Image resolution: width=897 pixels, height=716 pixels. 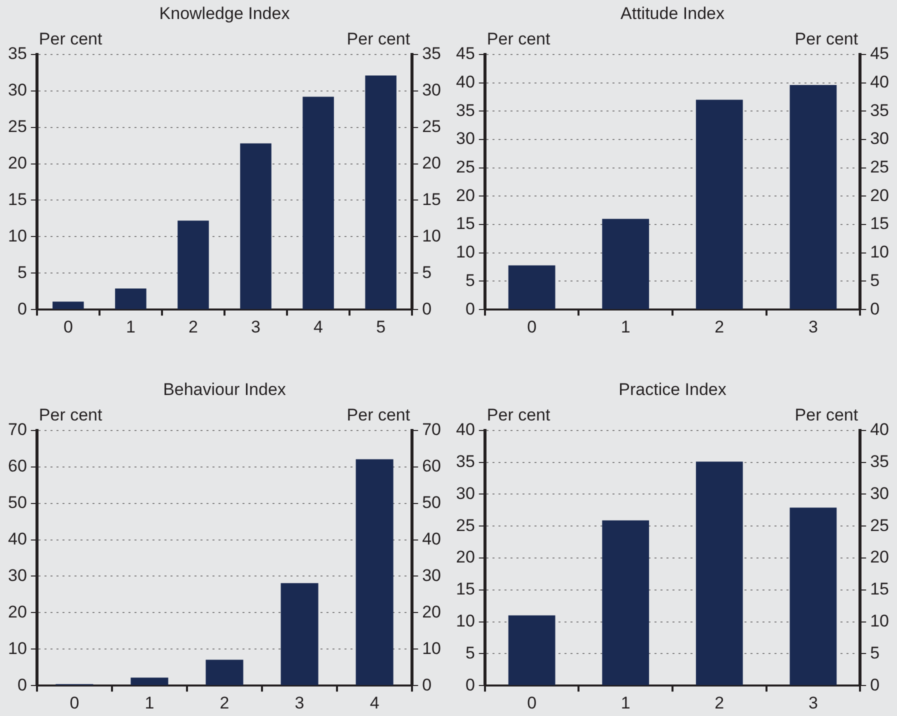 What do you see at coordinates (672, 389) in the screenshot?
I see `chart-title: Practice Index` at bounding box center [672, 389].